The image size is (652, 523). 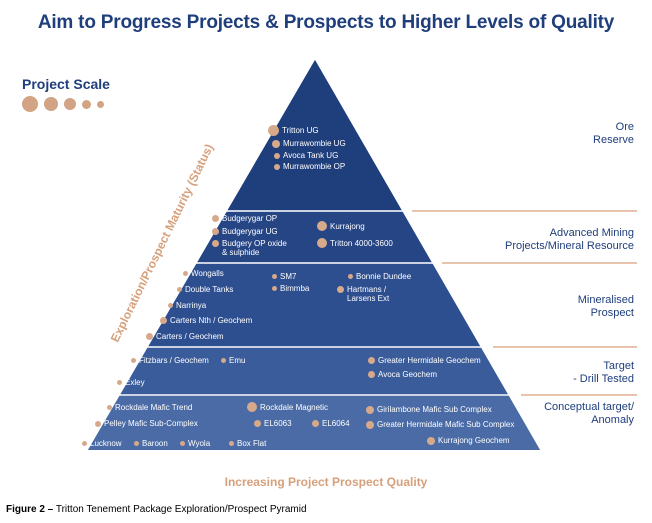 I want to click on project-carters: Carters / Geochem, so click(x=185, y=336).